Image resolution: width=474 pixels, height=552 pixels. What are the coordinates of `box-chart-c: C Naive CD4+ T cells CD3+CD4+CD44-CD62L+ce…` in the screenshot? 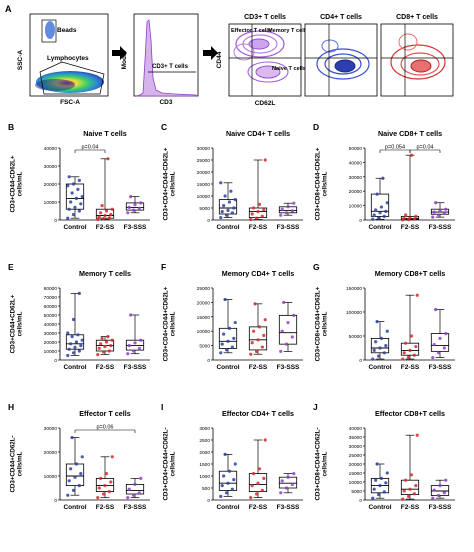 It's located at (232, 176).